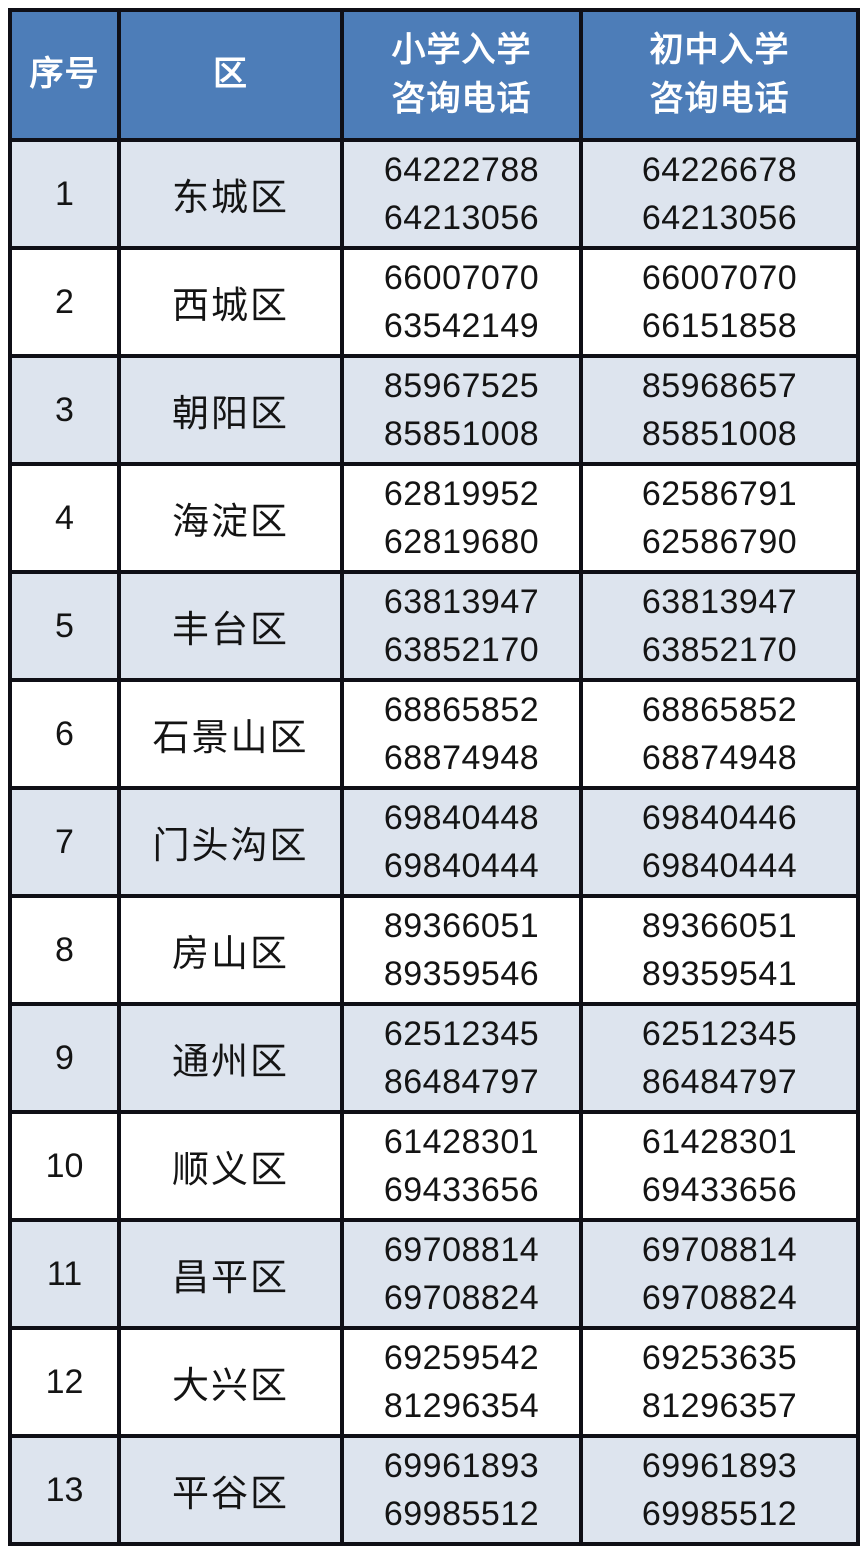 The height and width of the screenshot is (1546, 864). Describe the element at coordinates (461, 170) in the screenshot. I see `phone-number: 64222788` at that location.